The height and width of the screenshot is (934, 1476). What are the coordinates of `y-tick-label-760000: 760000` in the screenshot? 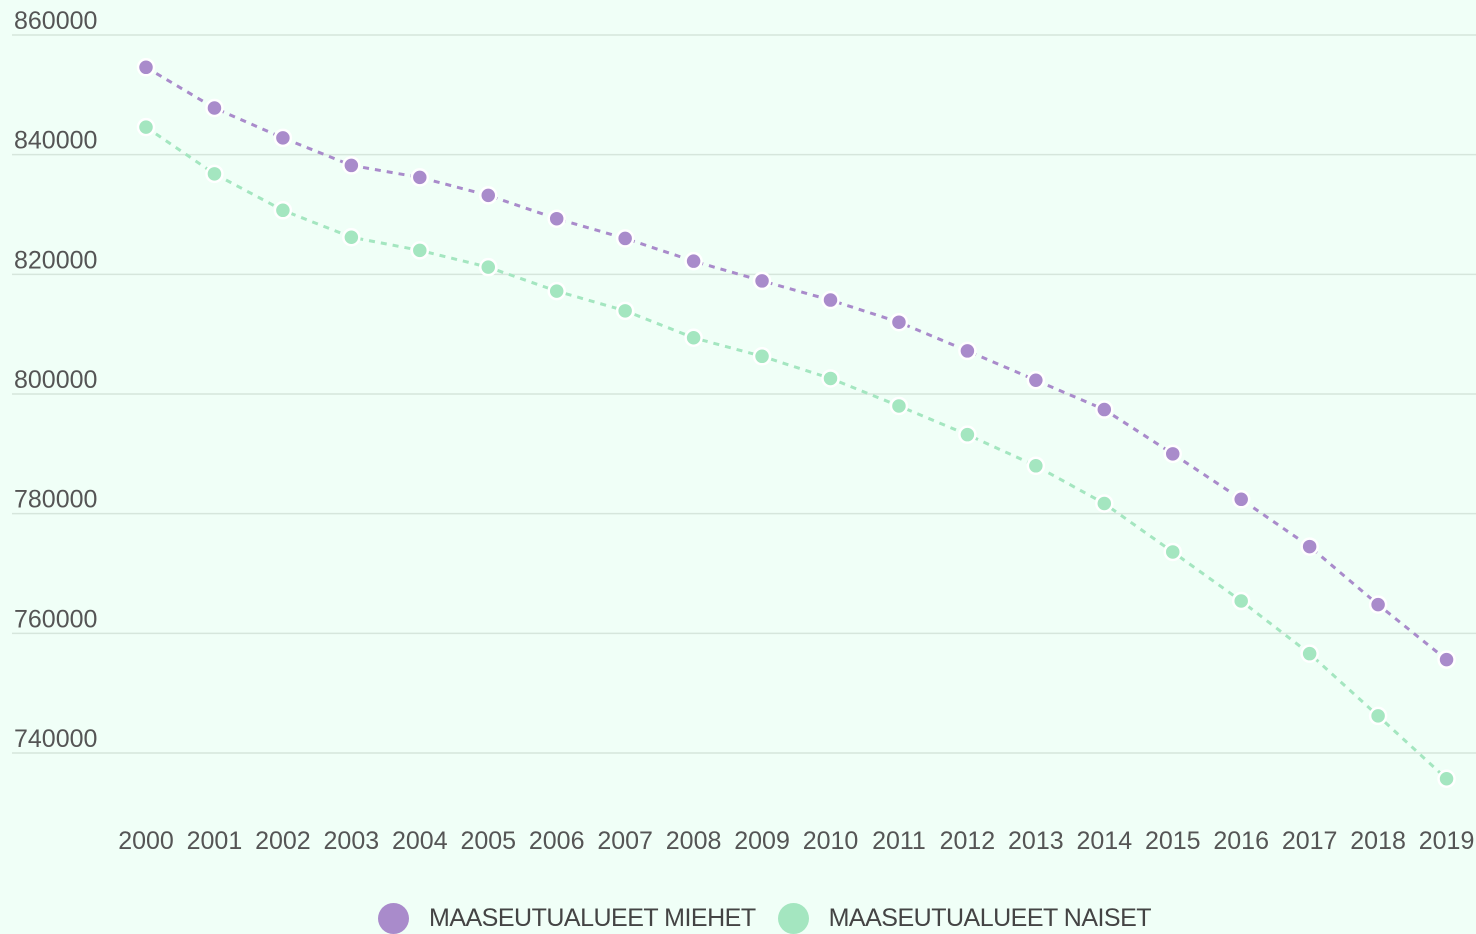 It's located at (55, 619).